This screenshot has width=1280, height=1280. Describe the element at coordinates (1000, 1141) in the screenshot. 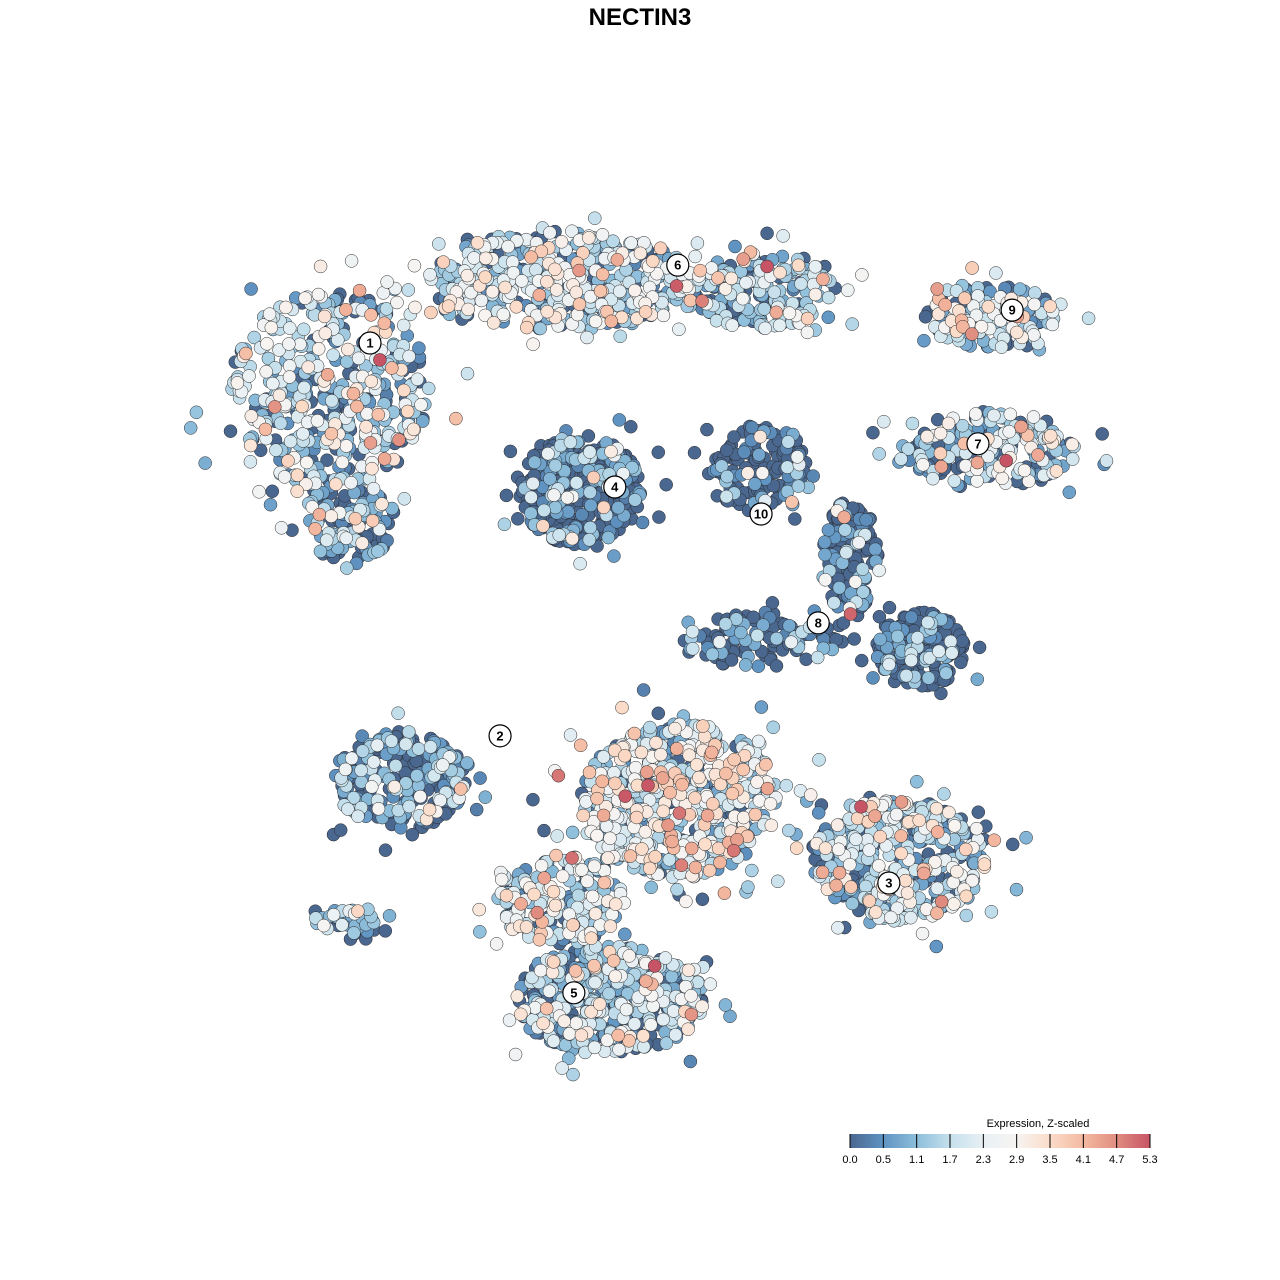

I see `colorbar` at that location.